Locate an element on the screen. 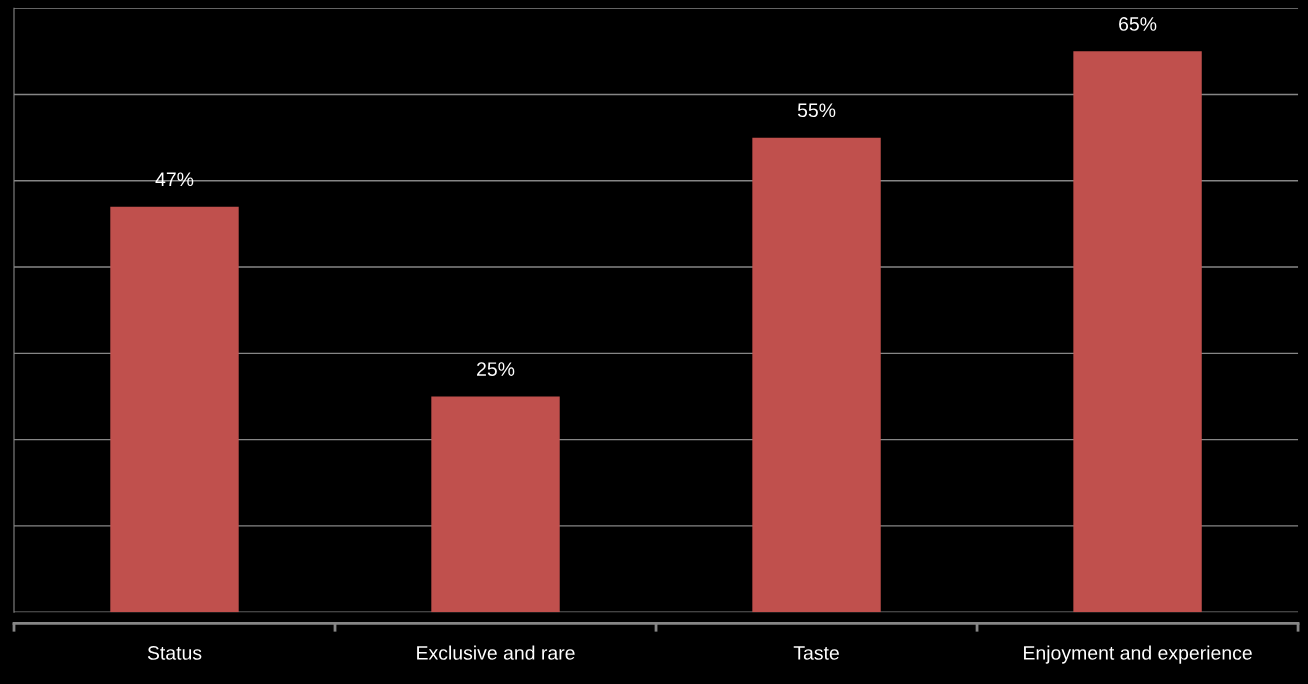 This screenshot has height=684, width=1308. x-tick-label: Exclusive and rare is located at coordinates (496, 652).